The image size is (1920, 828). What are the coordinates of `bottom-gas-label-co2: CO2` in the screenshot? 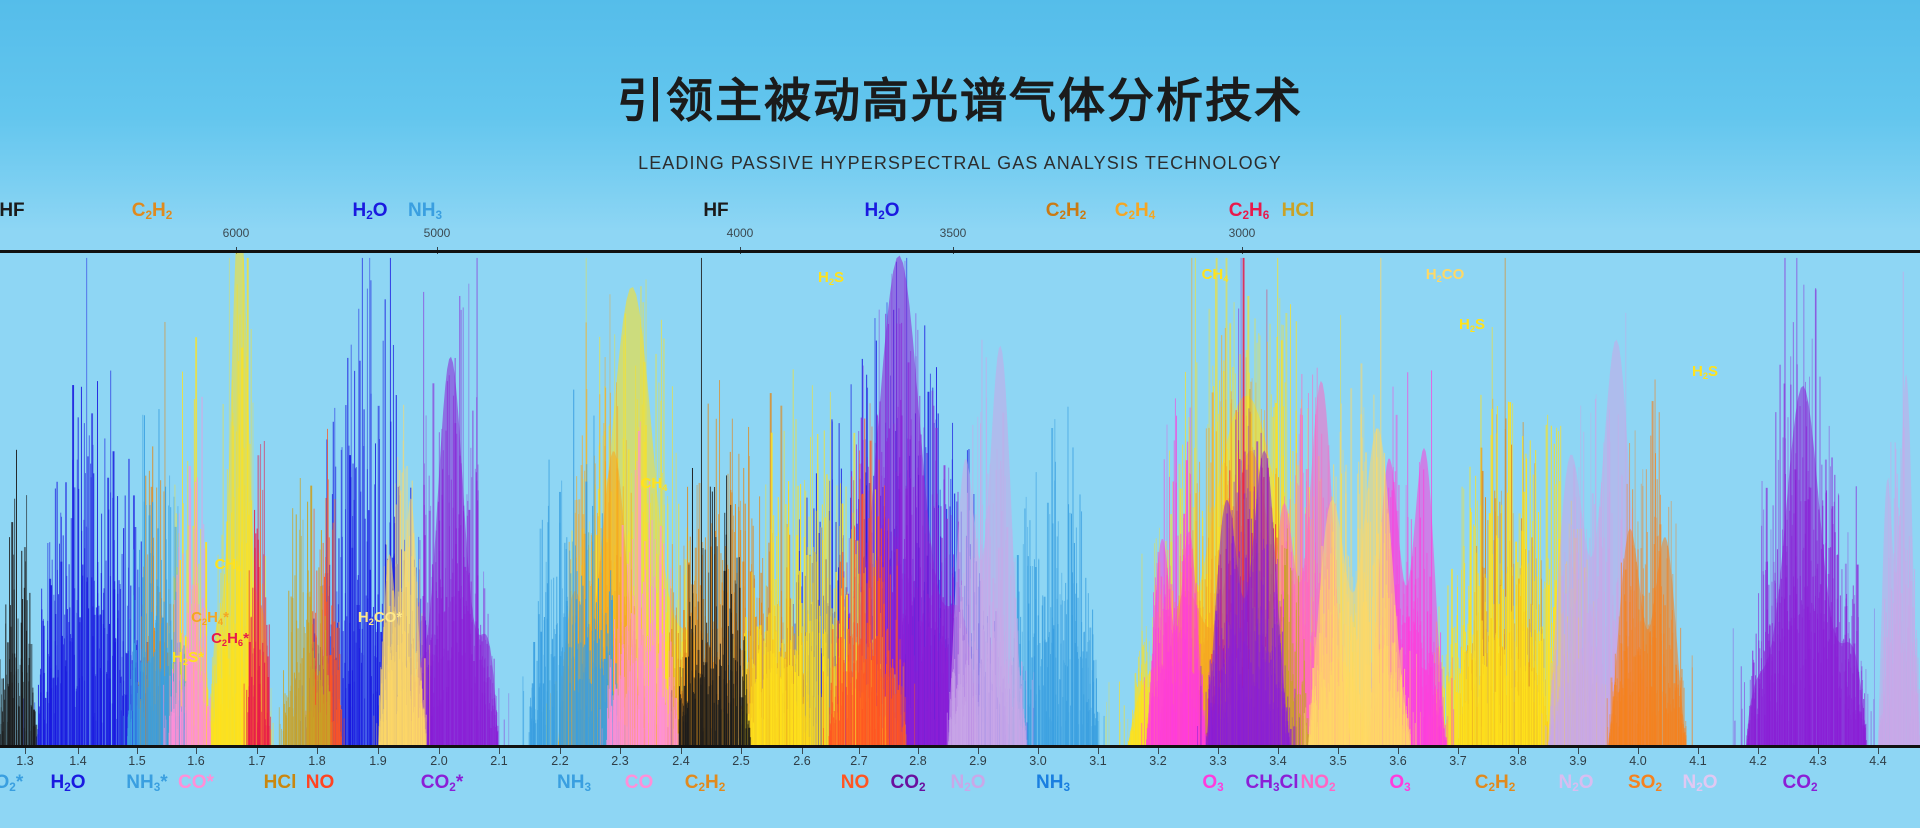 It's located at (908, 783).